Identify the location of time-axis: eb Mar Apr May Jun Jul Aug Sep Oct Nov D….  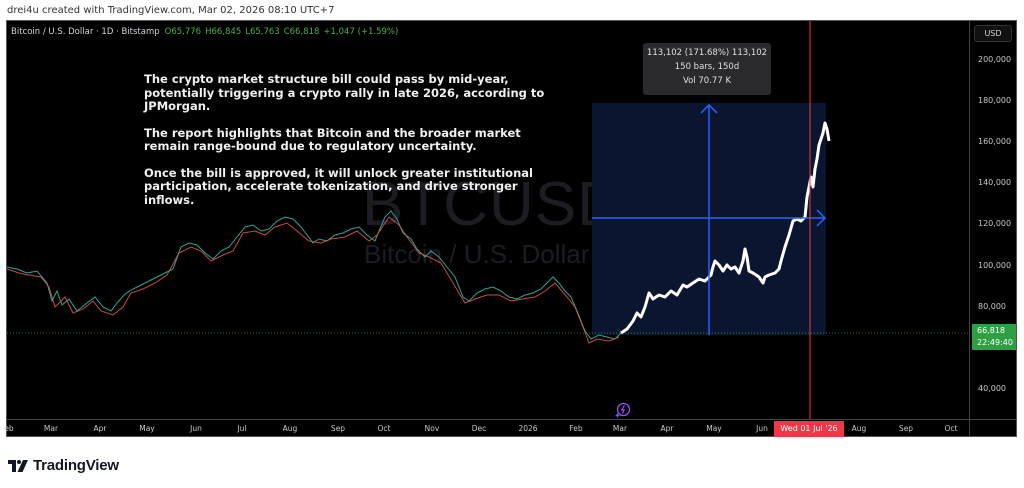
(486, 428).